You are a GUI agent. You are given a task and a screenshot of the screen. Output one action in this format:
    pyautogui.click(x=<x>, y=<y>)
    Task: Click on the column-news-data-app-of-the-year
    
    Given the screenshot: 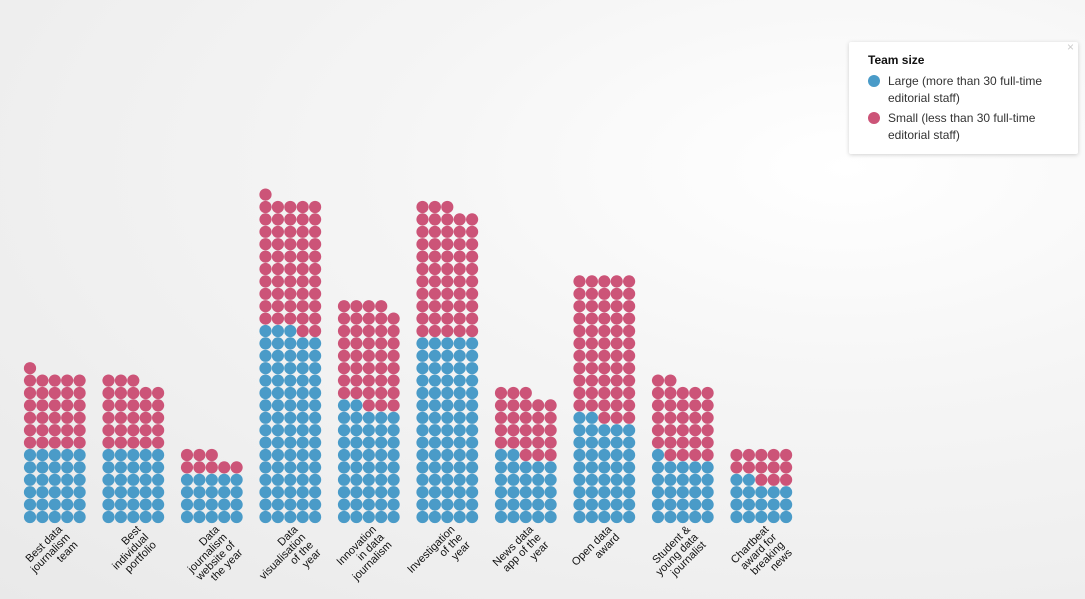 What is the action you would take?
    pyautogui.click(x=525, y=455)
    